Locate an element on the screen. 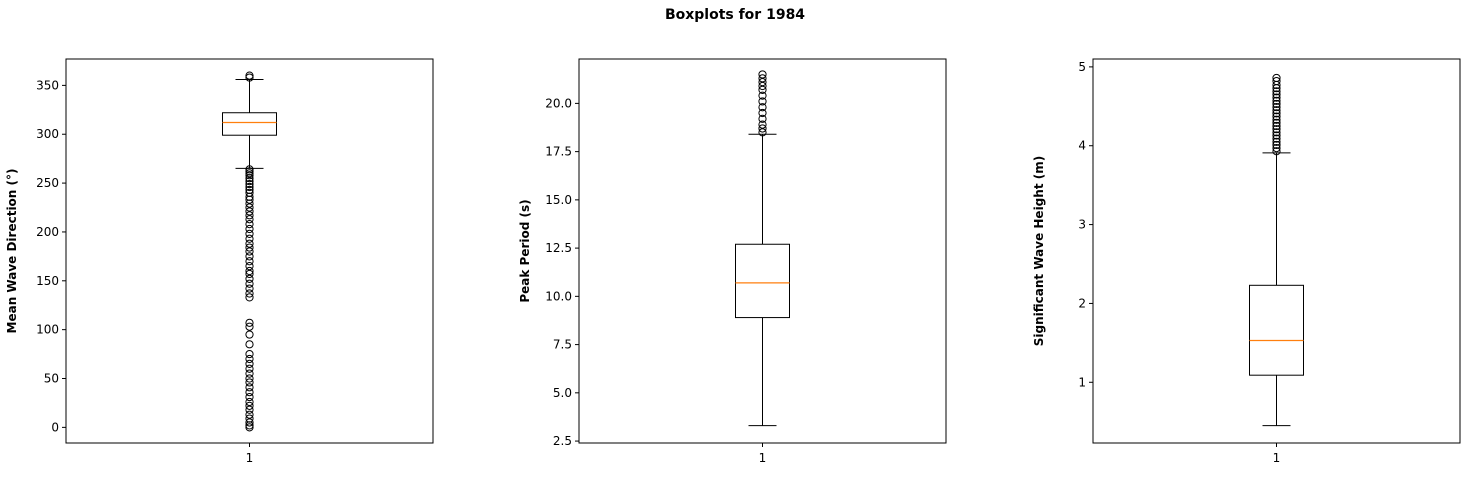 Image resolution: width=1470 pixels, height=478 pixels. y-tick: 1 is located at coordinates (1085, 382).